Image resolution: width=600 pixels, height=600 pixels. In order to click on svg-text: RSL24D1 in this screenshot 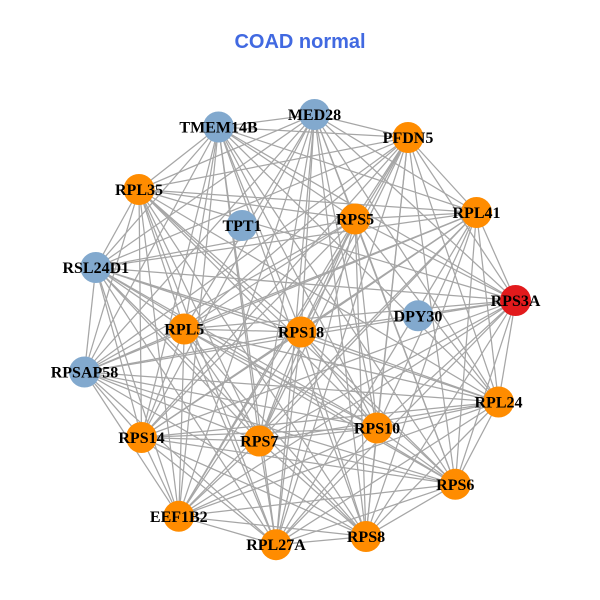, I will do `click(95, 268)`.